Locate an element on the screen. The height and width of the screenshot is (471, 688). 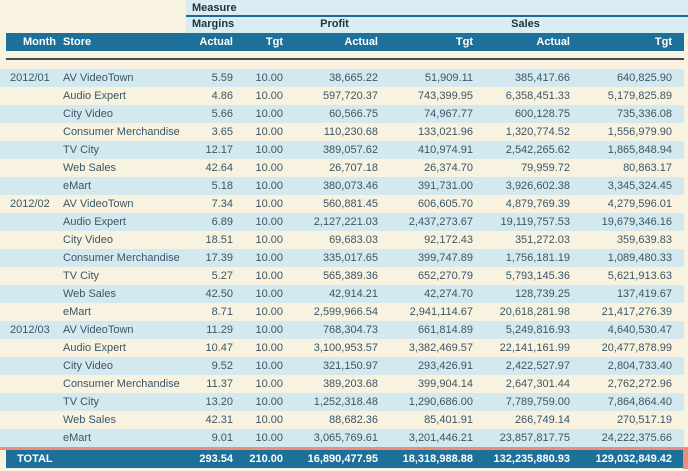
profit-tgt-cell: 1,290,686.00 is located at coordinates (440, 402).